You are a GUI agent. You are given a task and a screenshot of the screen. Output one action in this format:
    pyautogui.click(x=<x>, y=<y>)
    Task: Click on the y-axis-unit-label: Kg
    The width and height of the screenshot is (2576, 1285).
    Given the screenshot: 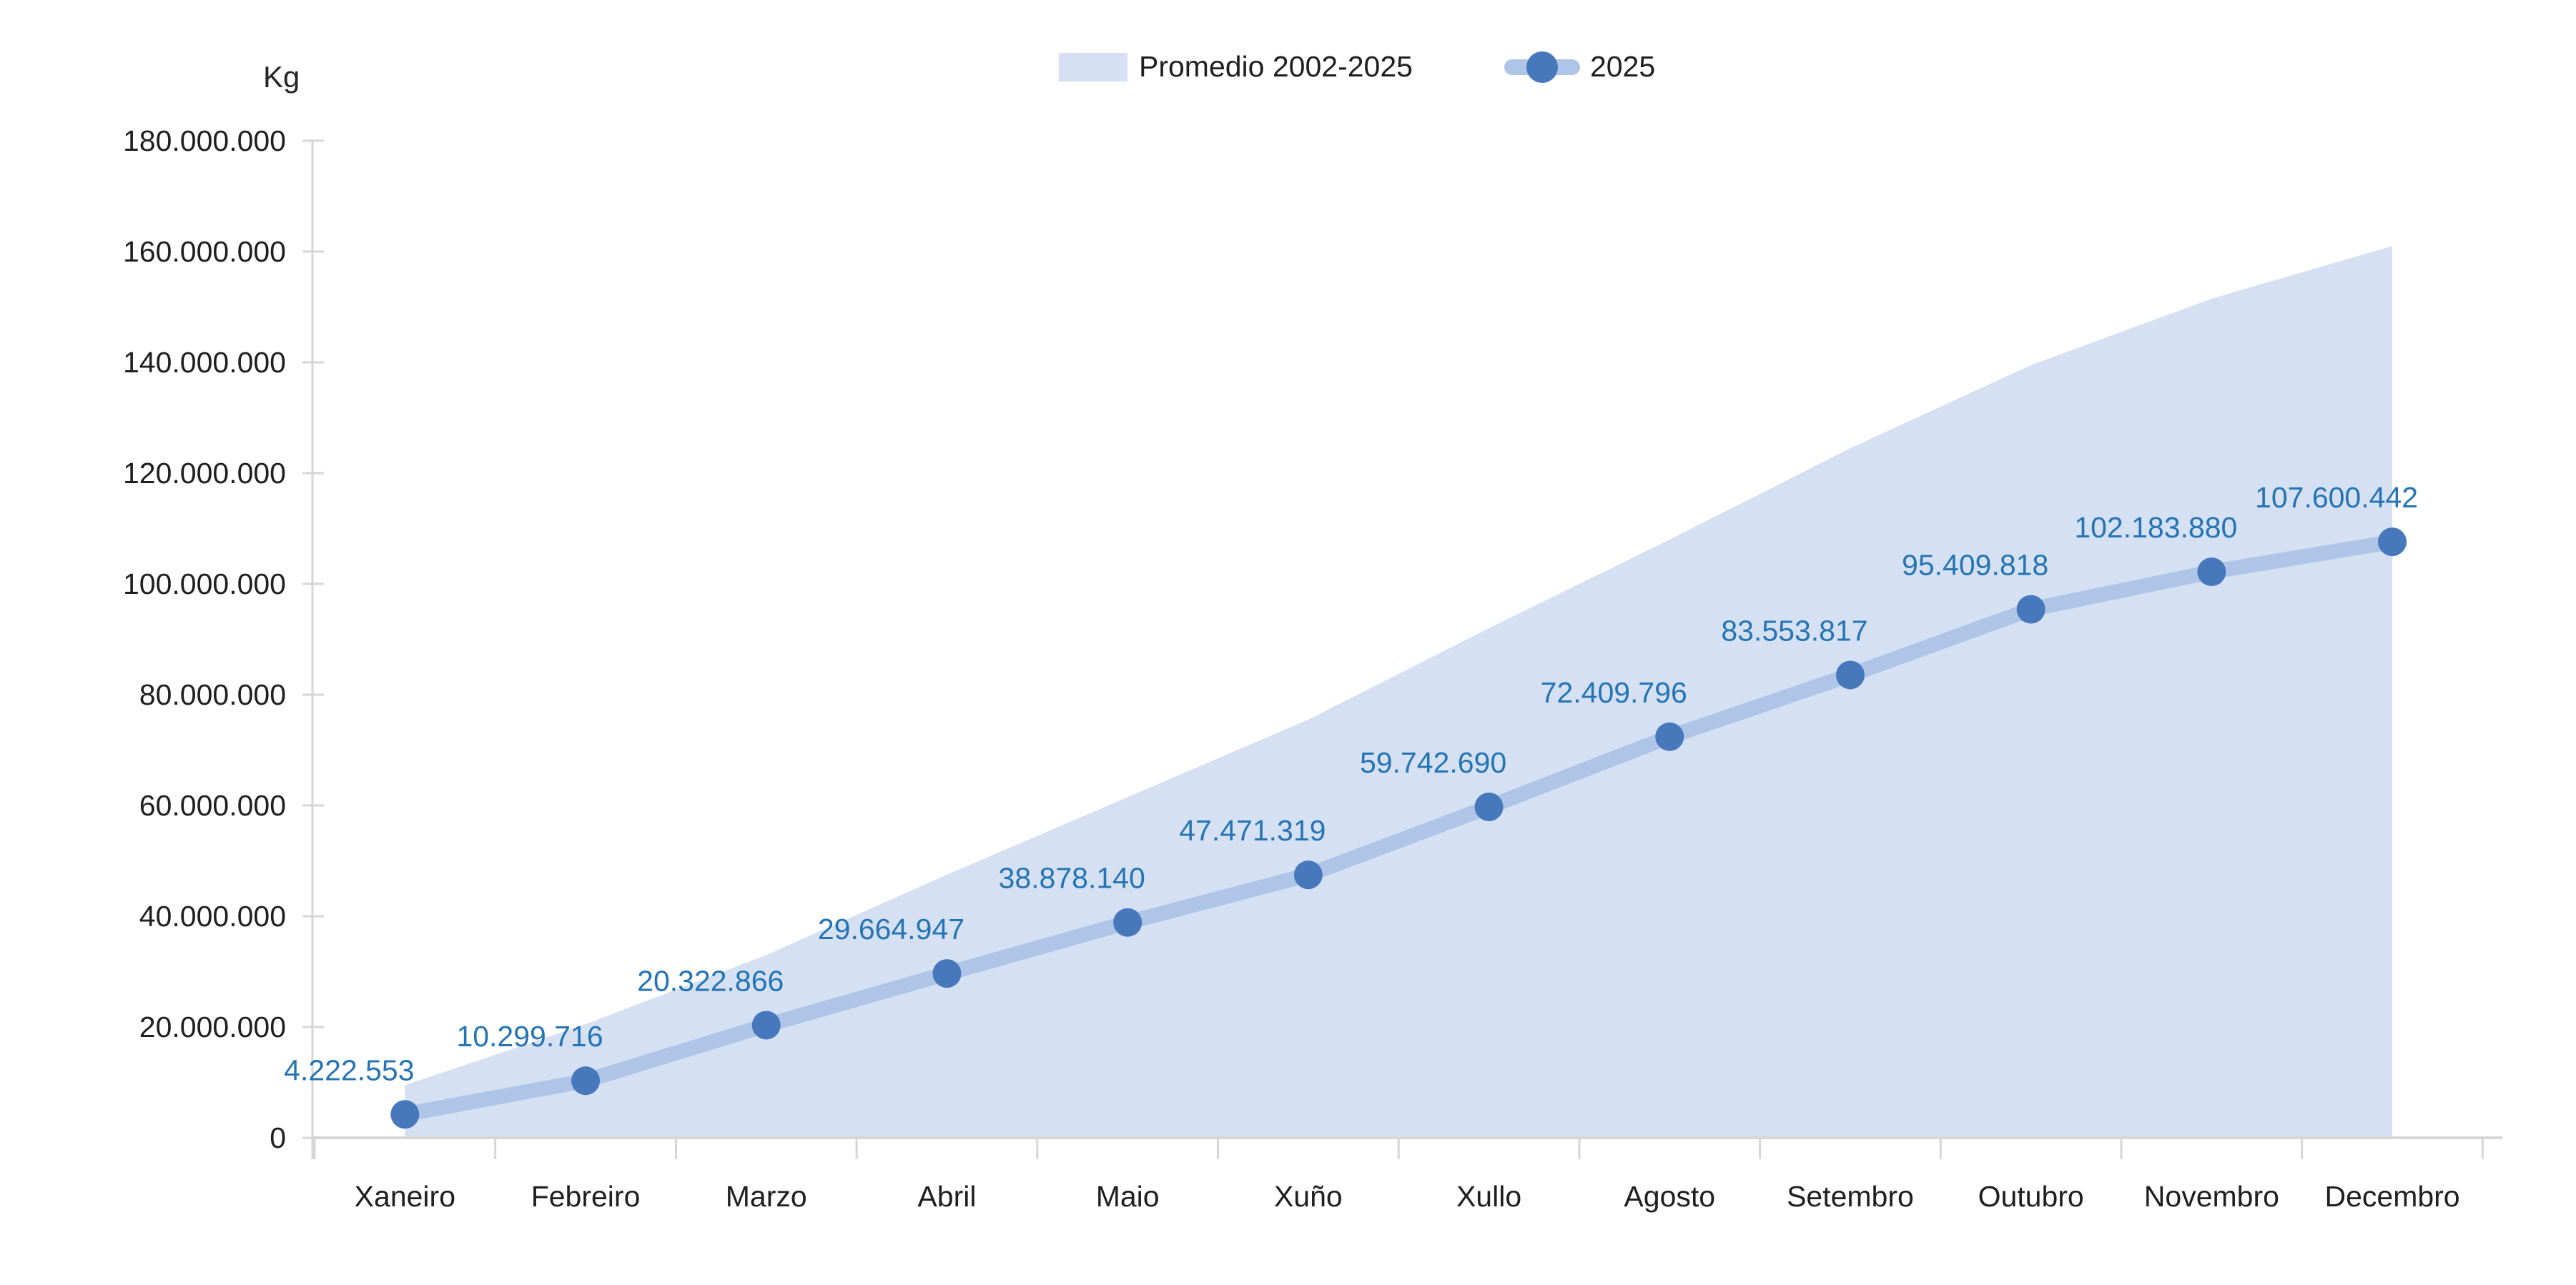 What is the action you would take?
    pyautogui.click(x=281, y=77)
    